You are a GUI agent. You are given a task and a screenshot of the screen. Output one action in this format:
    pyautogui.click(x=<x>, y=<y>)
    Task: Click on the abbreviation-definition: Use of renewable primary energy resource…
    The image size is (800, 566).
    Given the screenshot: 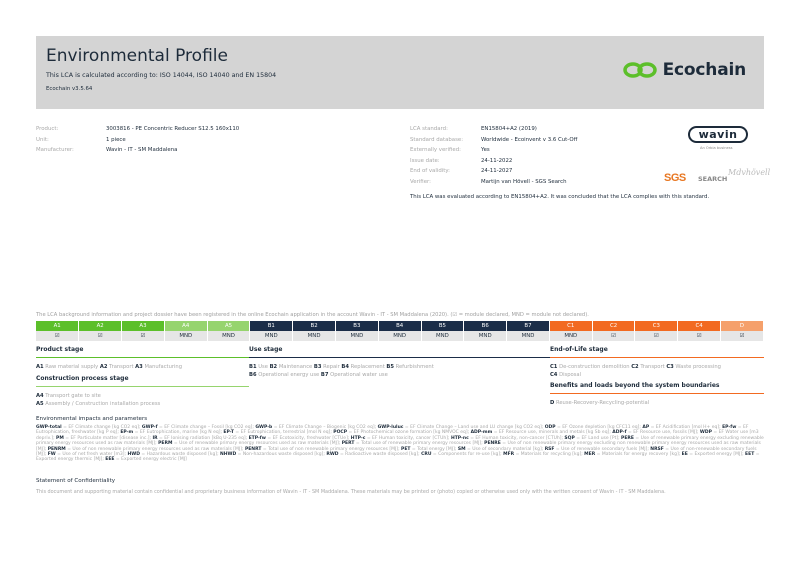 What is the action you would take?
    pyautogui.click(x=259, y=444)
    